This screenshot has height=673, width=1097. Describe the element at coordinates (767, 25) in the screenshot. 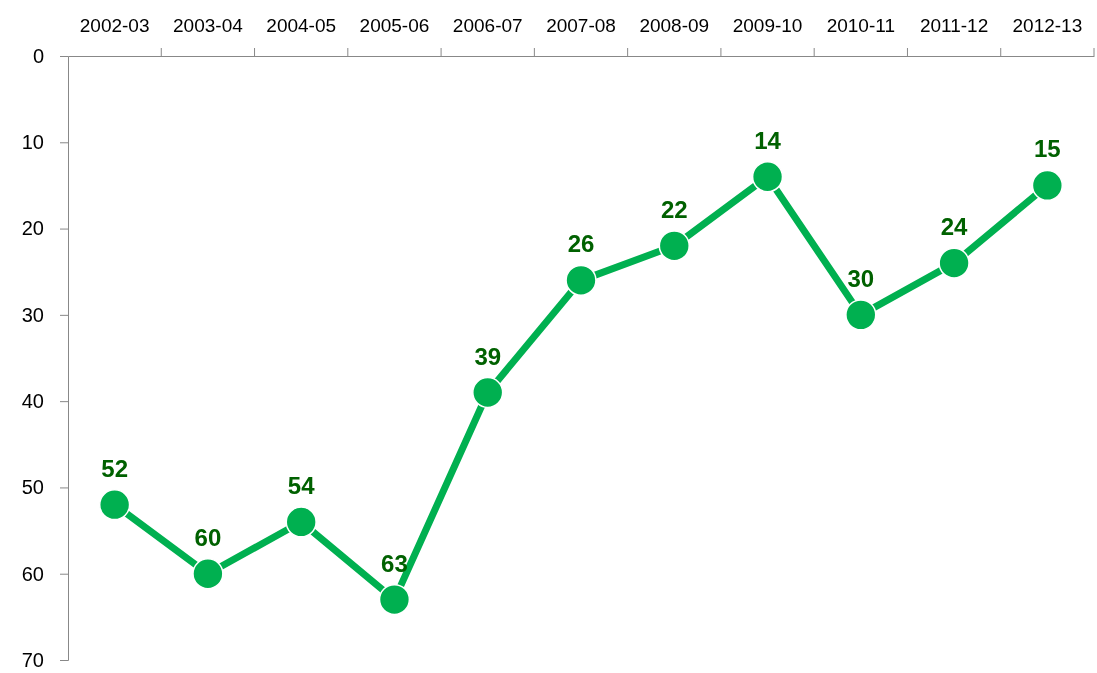

I see `x-tick-label: 2009-10` at that location.